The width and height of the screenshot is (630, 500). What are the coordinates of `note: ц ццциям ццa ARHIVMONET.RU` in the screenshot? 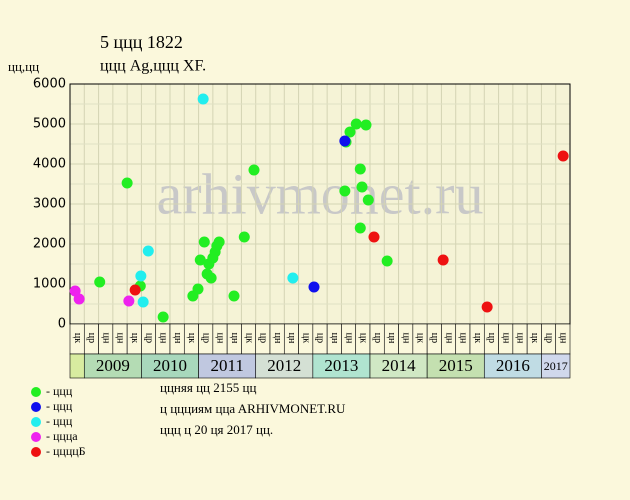 It's located at (253, 408).